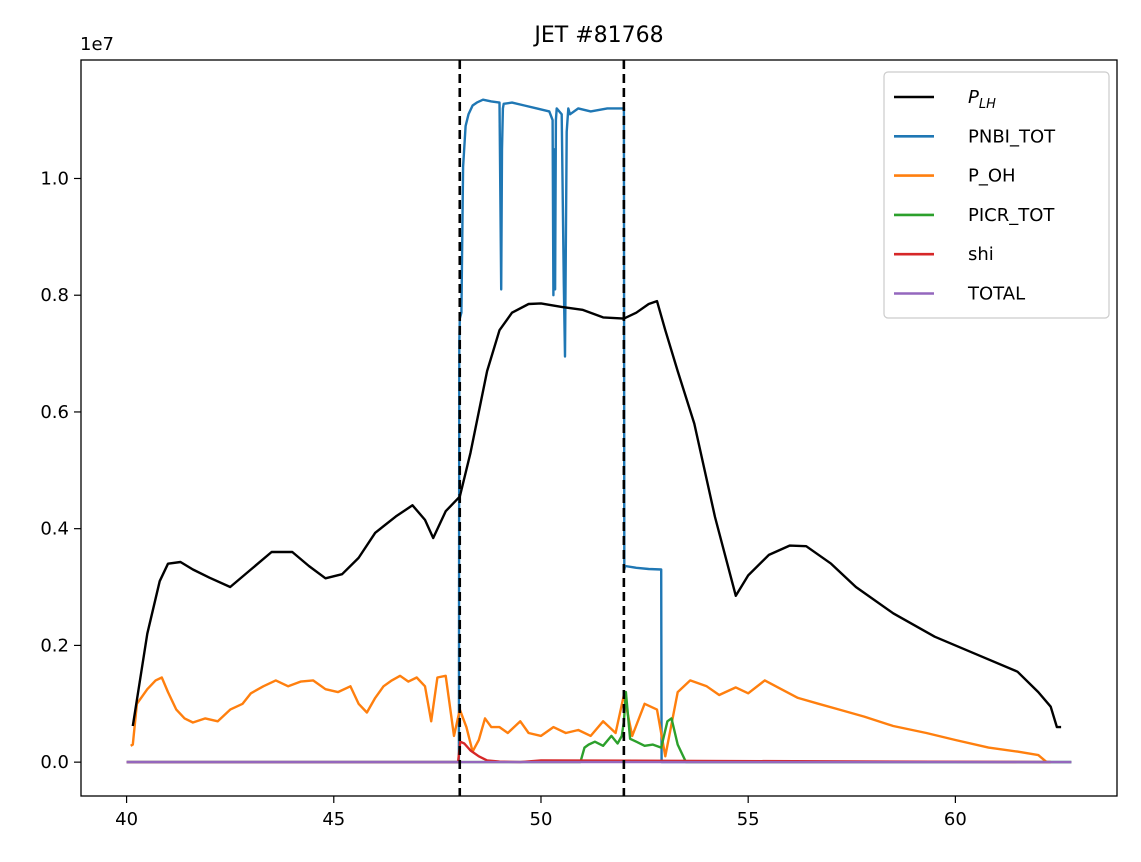 The width and height of the screenshot is (1141, 862). I want to click on x-axis: 40 45 50 55 60, so click(541, 813).